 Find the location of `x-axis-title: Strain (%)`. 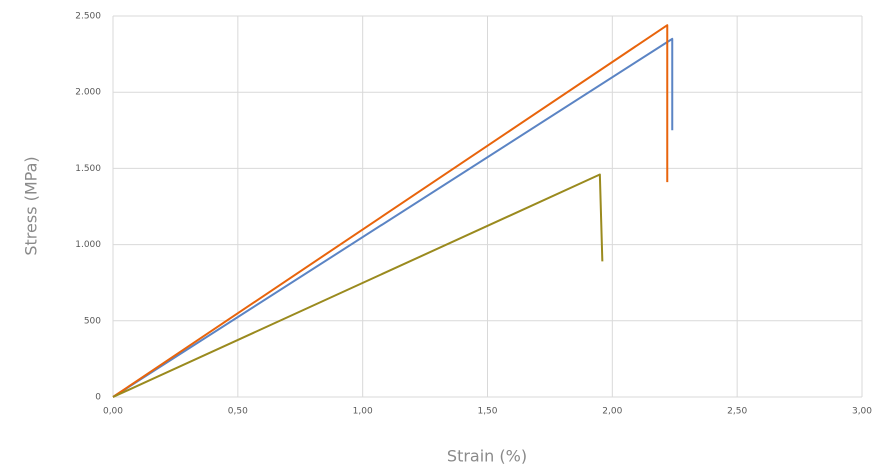

x-axis-title: Strain (%) is located at coordinates (487, 456).